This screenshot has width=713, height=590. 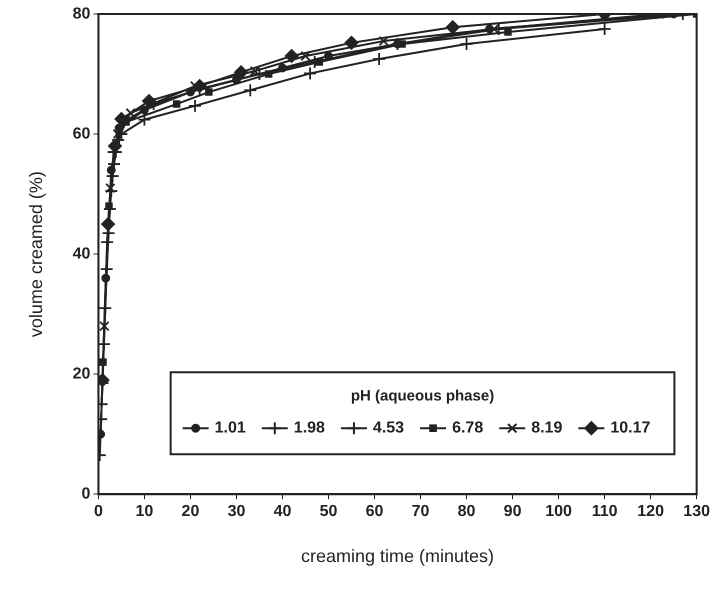 What do you see at coordinates (513, 511) in the screenshot?
I see `x-tick-label: 90` at bounding box center [513, 511].